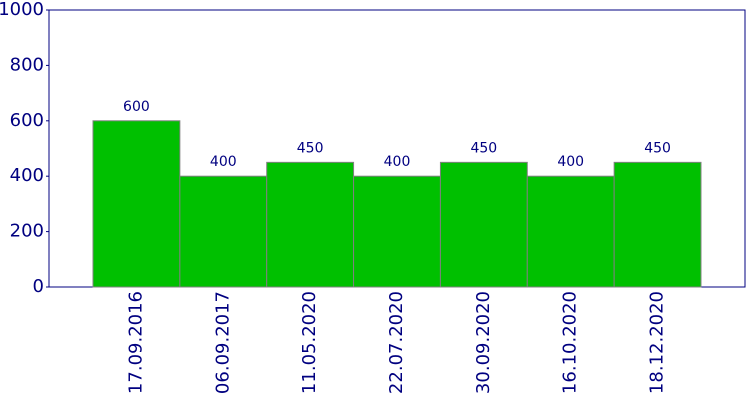 The image size is (750, 400). What do you see at coordinates (657, 342) in the screenshot?
I see `x-tick-label: 18.12.2020` at bounding box center [657, 342].